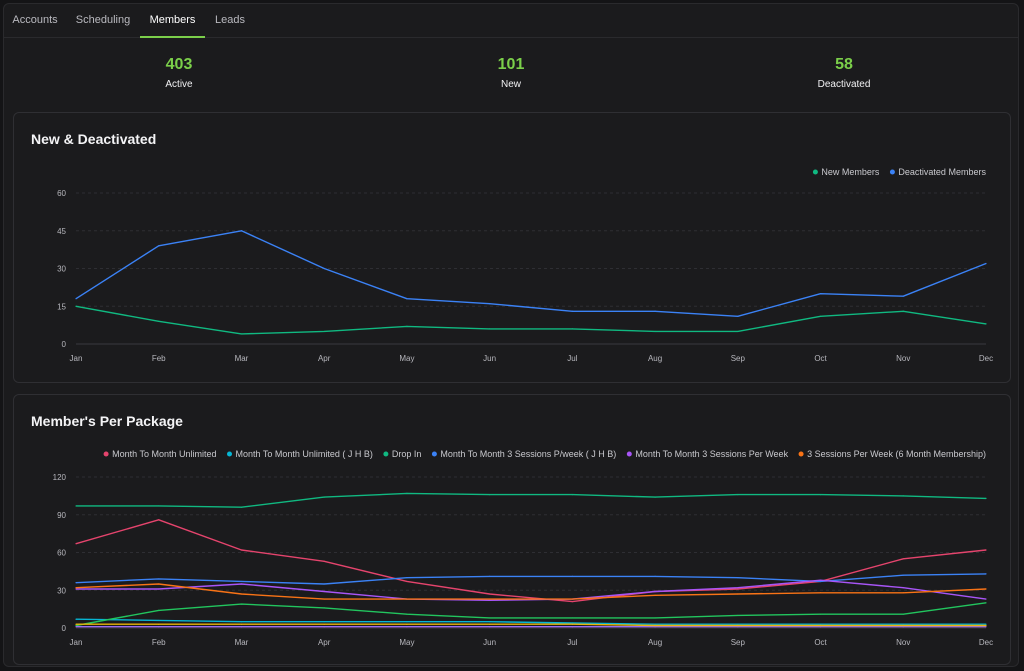  I want to click on legend-item: Month To Month Unlimited, so click(159, 454).